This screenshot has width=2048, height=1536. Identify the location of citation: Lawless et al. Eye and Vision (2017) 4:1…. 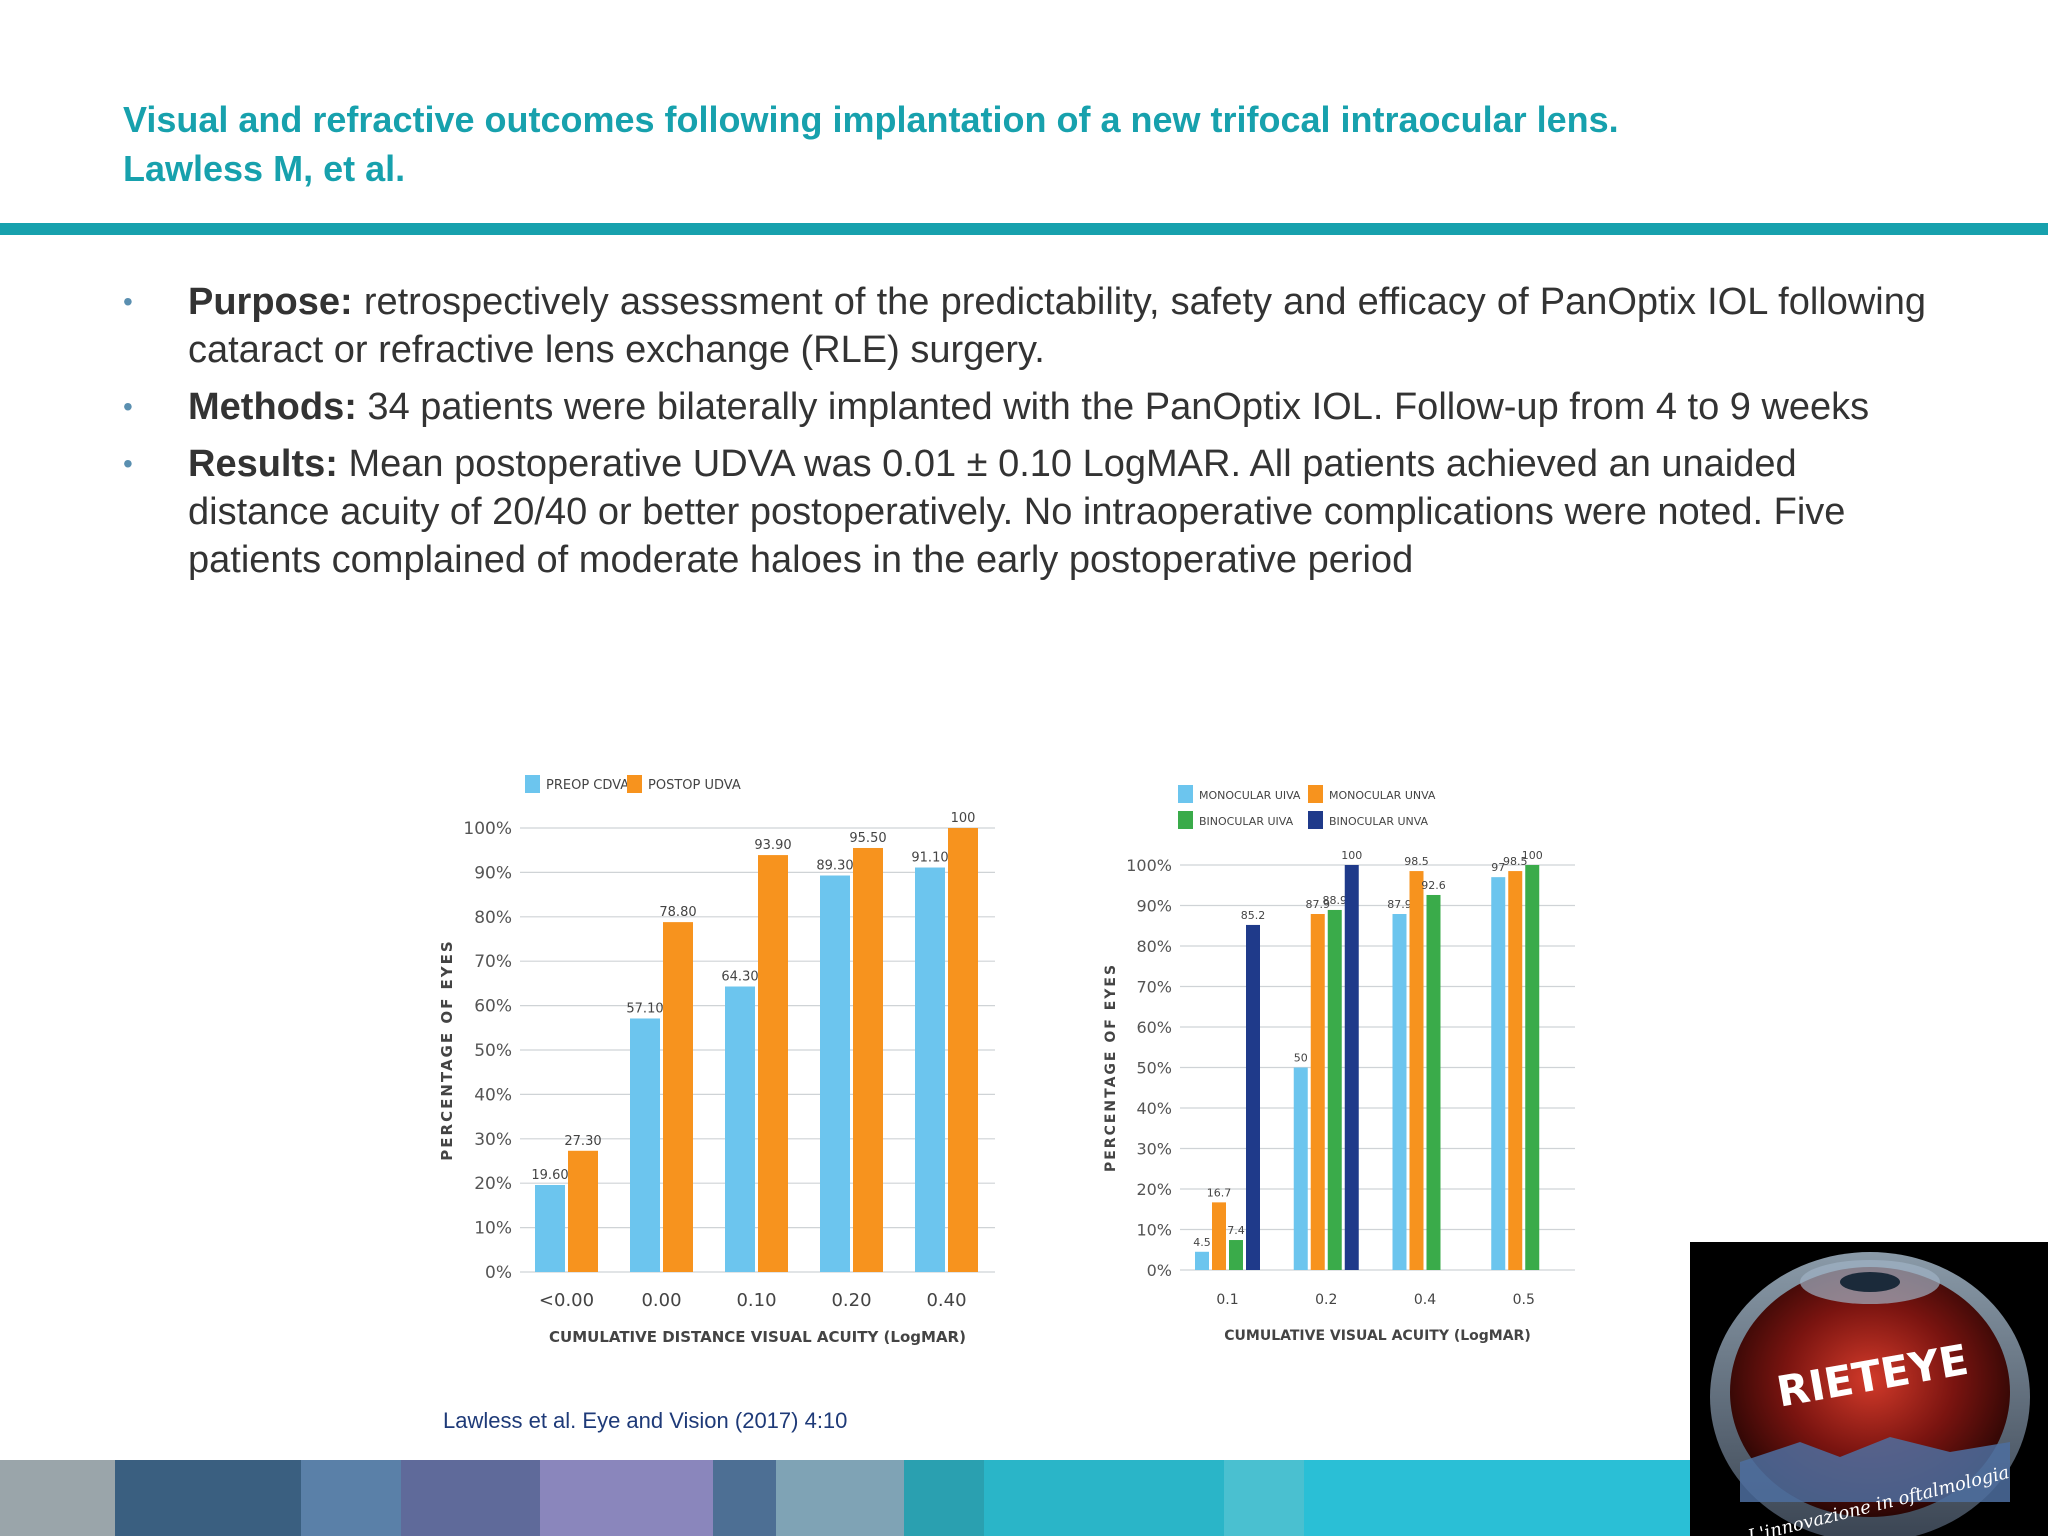
(645, 1420).